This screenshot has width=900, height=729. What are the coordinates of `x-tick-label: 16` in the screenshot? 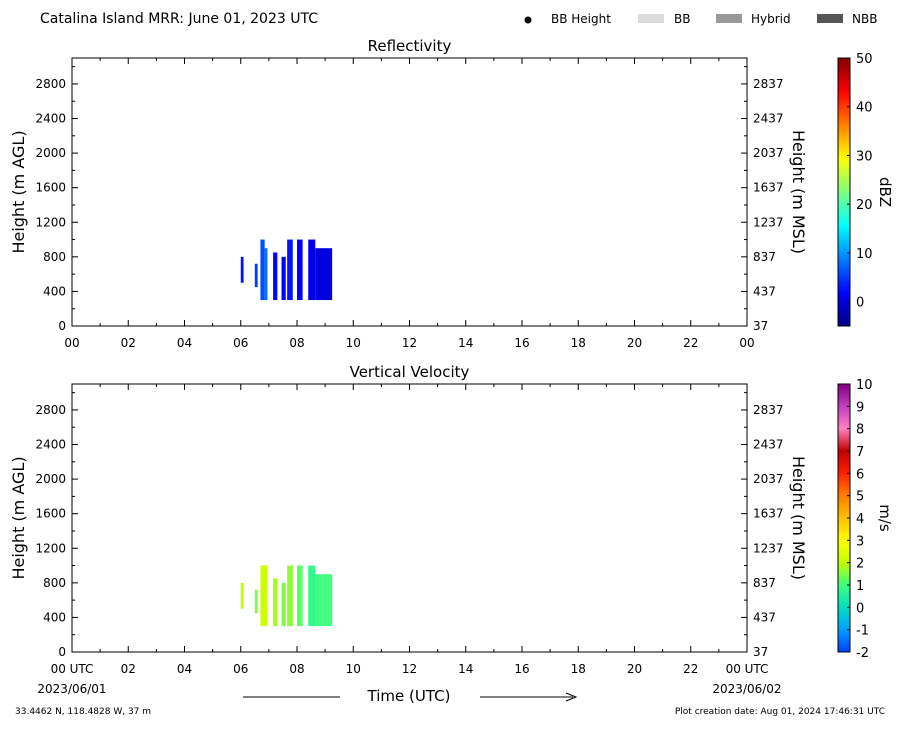 It's located at (521, 343).